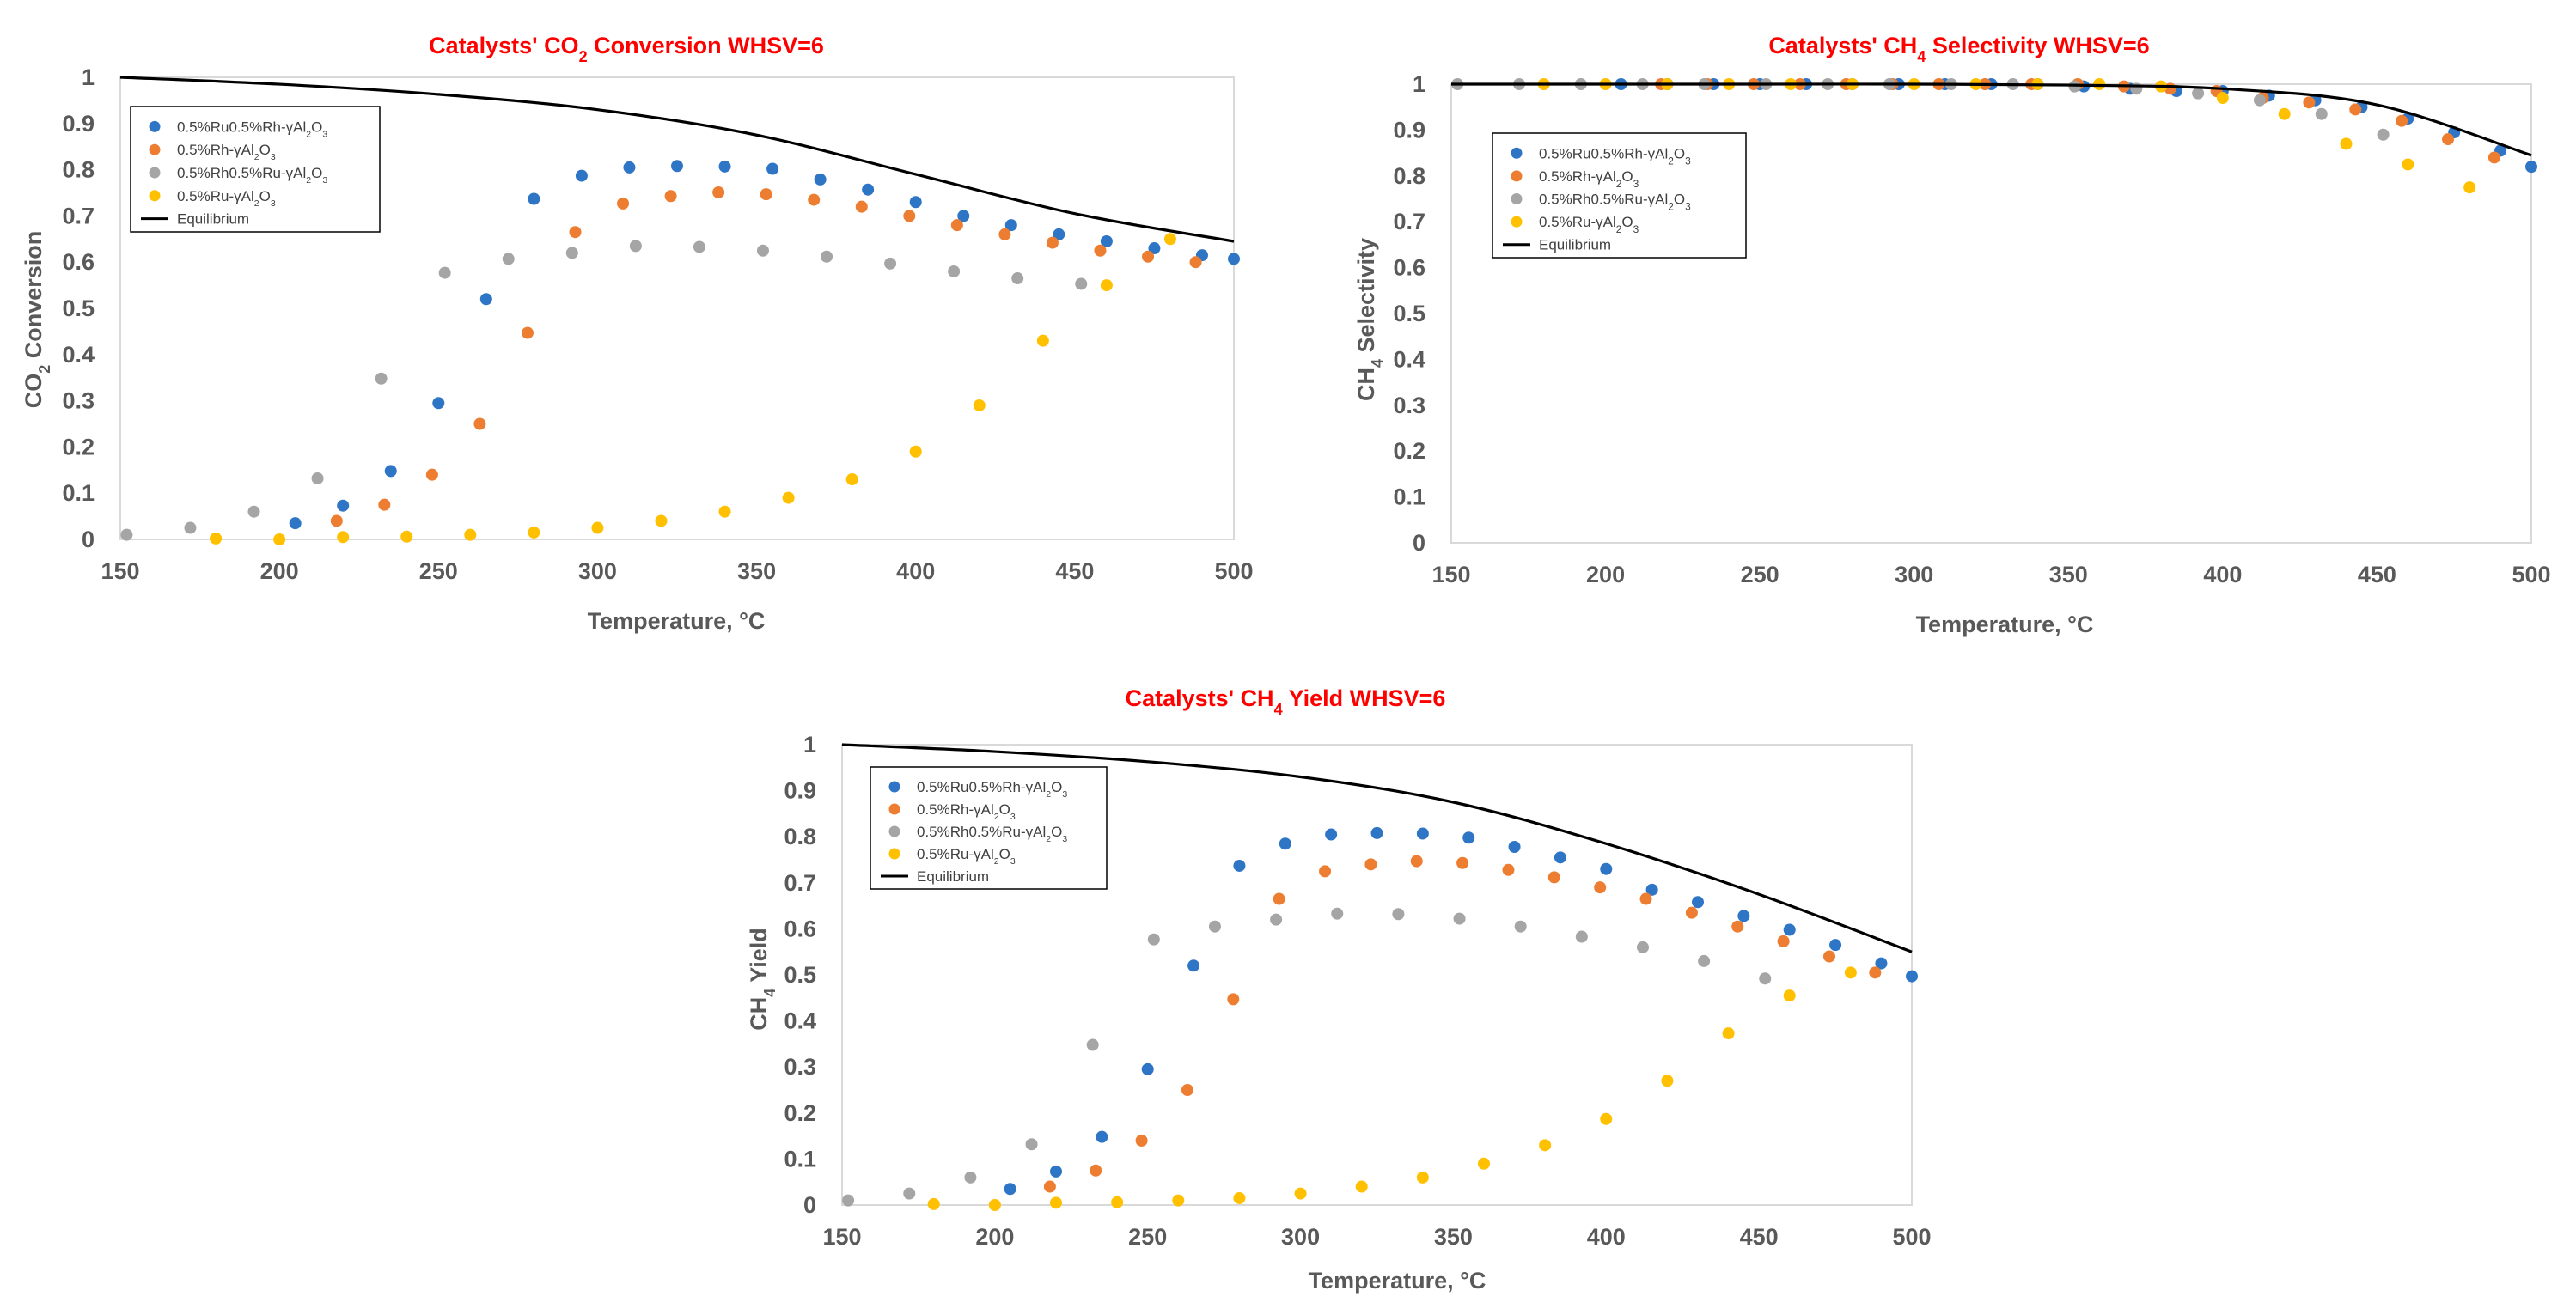  Describe the element at coordinates (1419, 543) in the screenshot. I see `y-tick-label: 0` at that location.